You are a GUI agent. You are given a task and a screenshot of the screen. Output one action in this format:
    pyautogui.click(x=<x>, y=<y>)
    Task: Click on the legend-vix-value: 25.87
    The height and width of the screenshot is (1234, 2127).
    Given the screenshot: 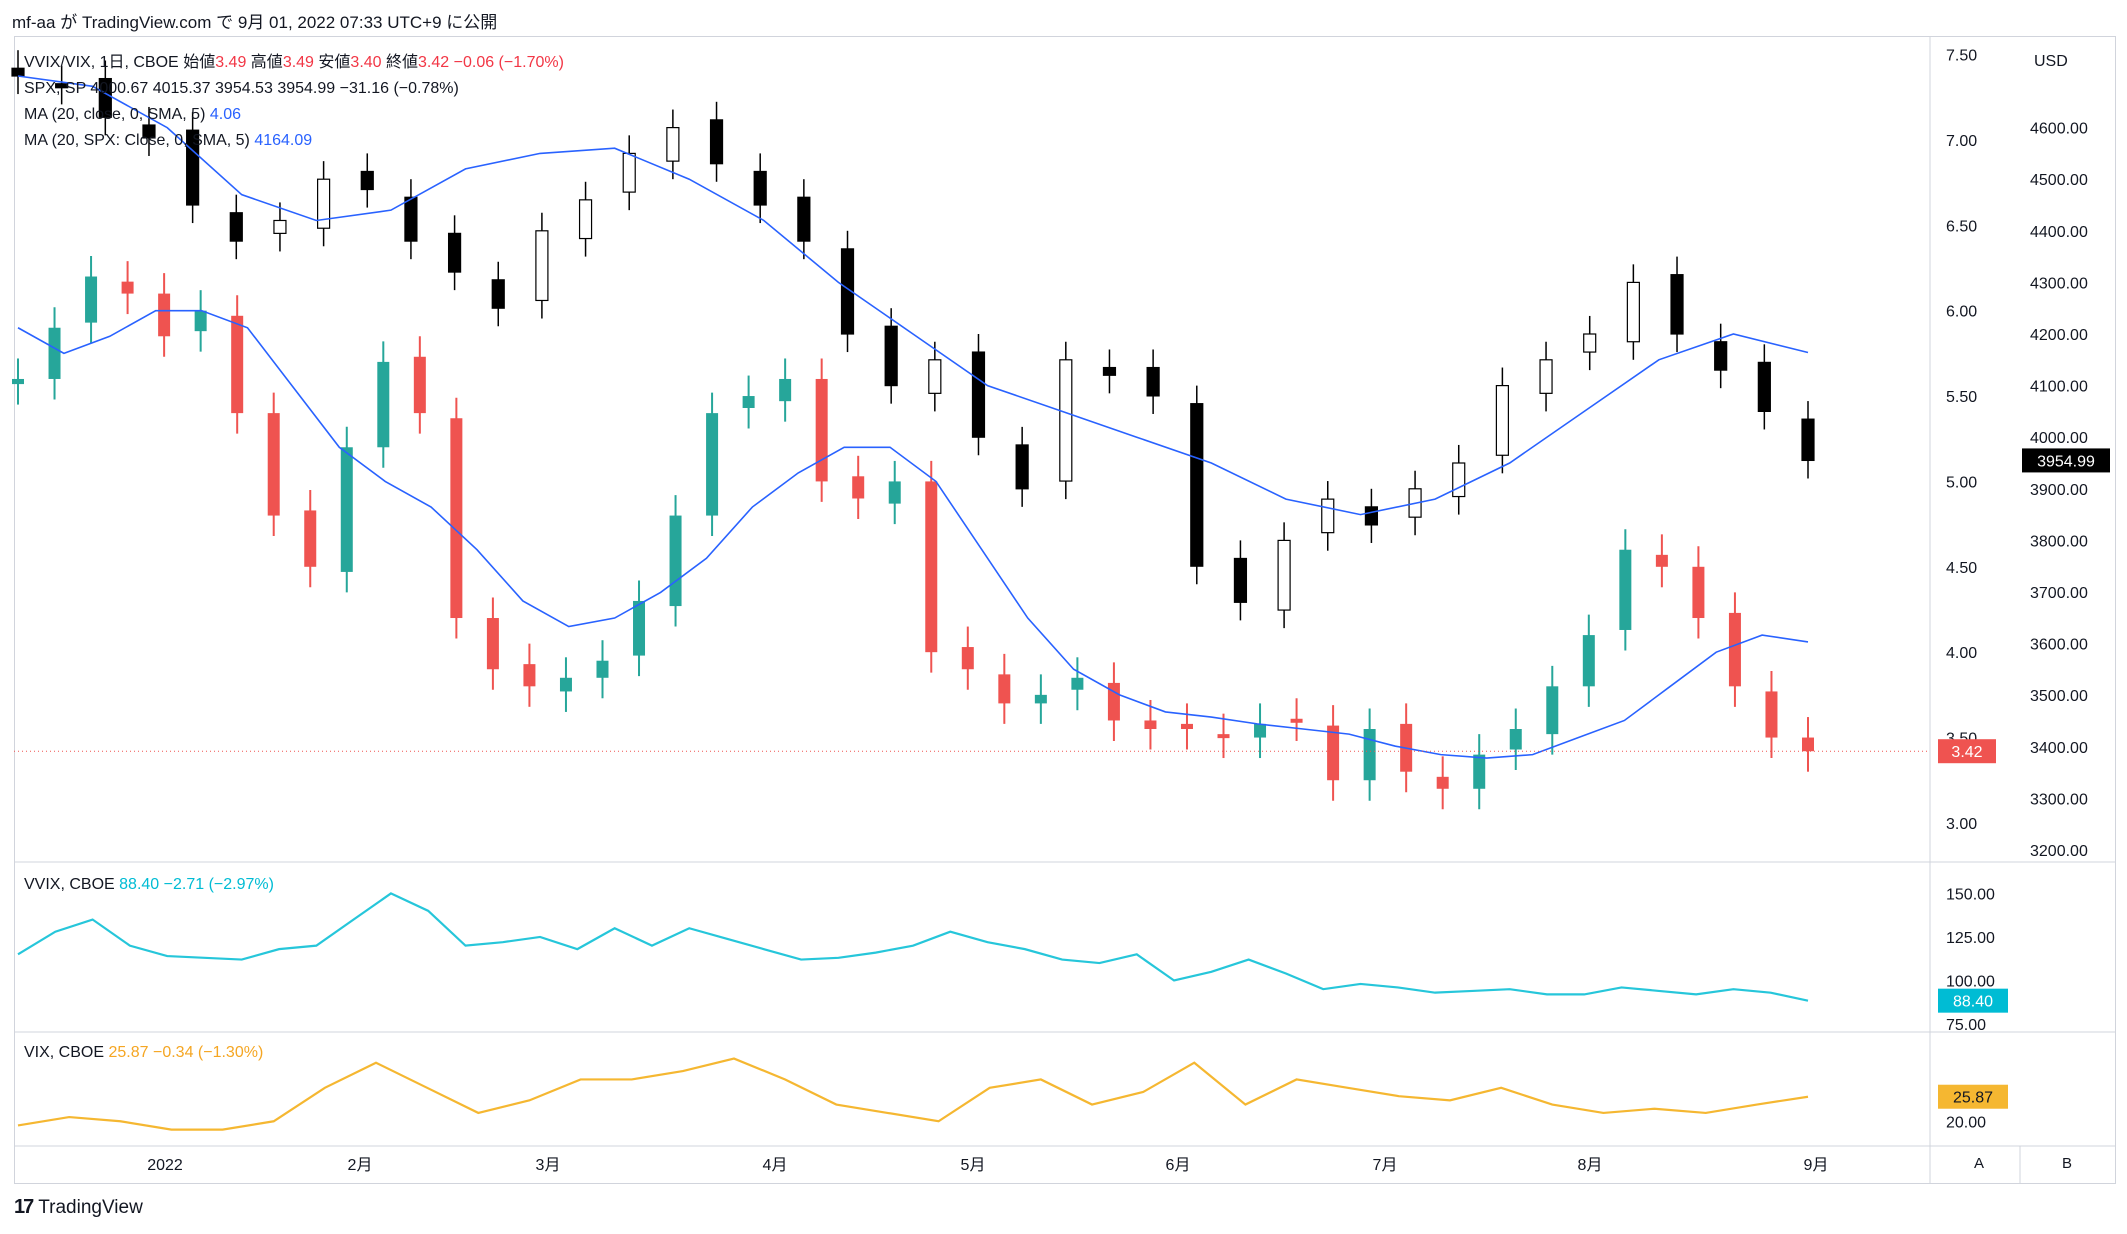 What is the action you would take?
    pyautogui.click(x=128, y=1052)
    